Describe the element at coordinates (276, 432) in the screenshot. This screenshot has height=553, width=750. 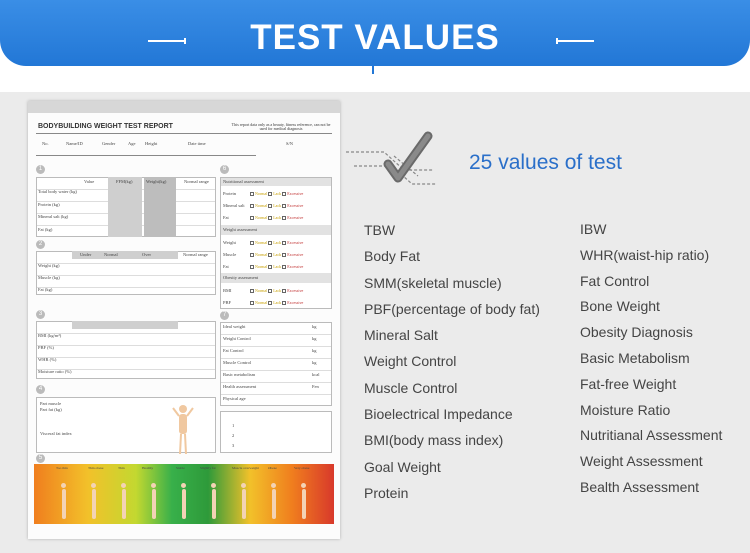
I see `section-7-list` at that location.